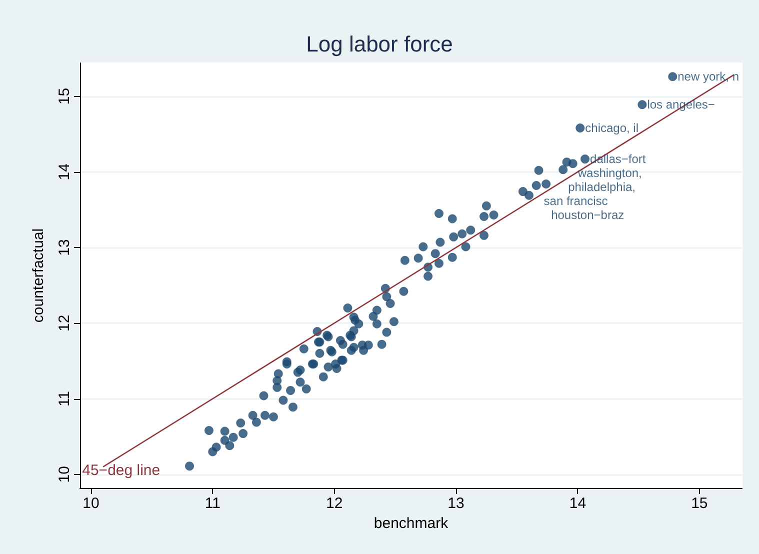 This screenshot has width=759, height=554. I want to click on x-tick-label: 14, so click(577, 503).